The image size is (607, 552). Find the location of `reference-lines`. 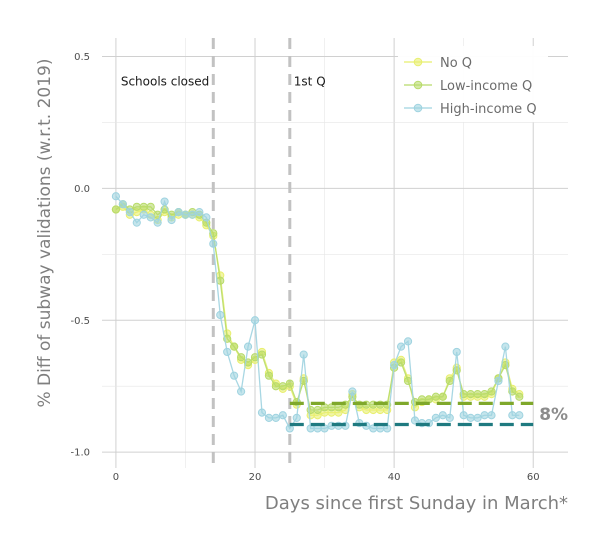

reference-lines is located at coordinates (411, 414).